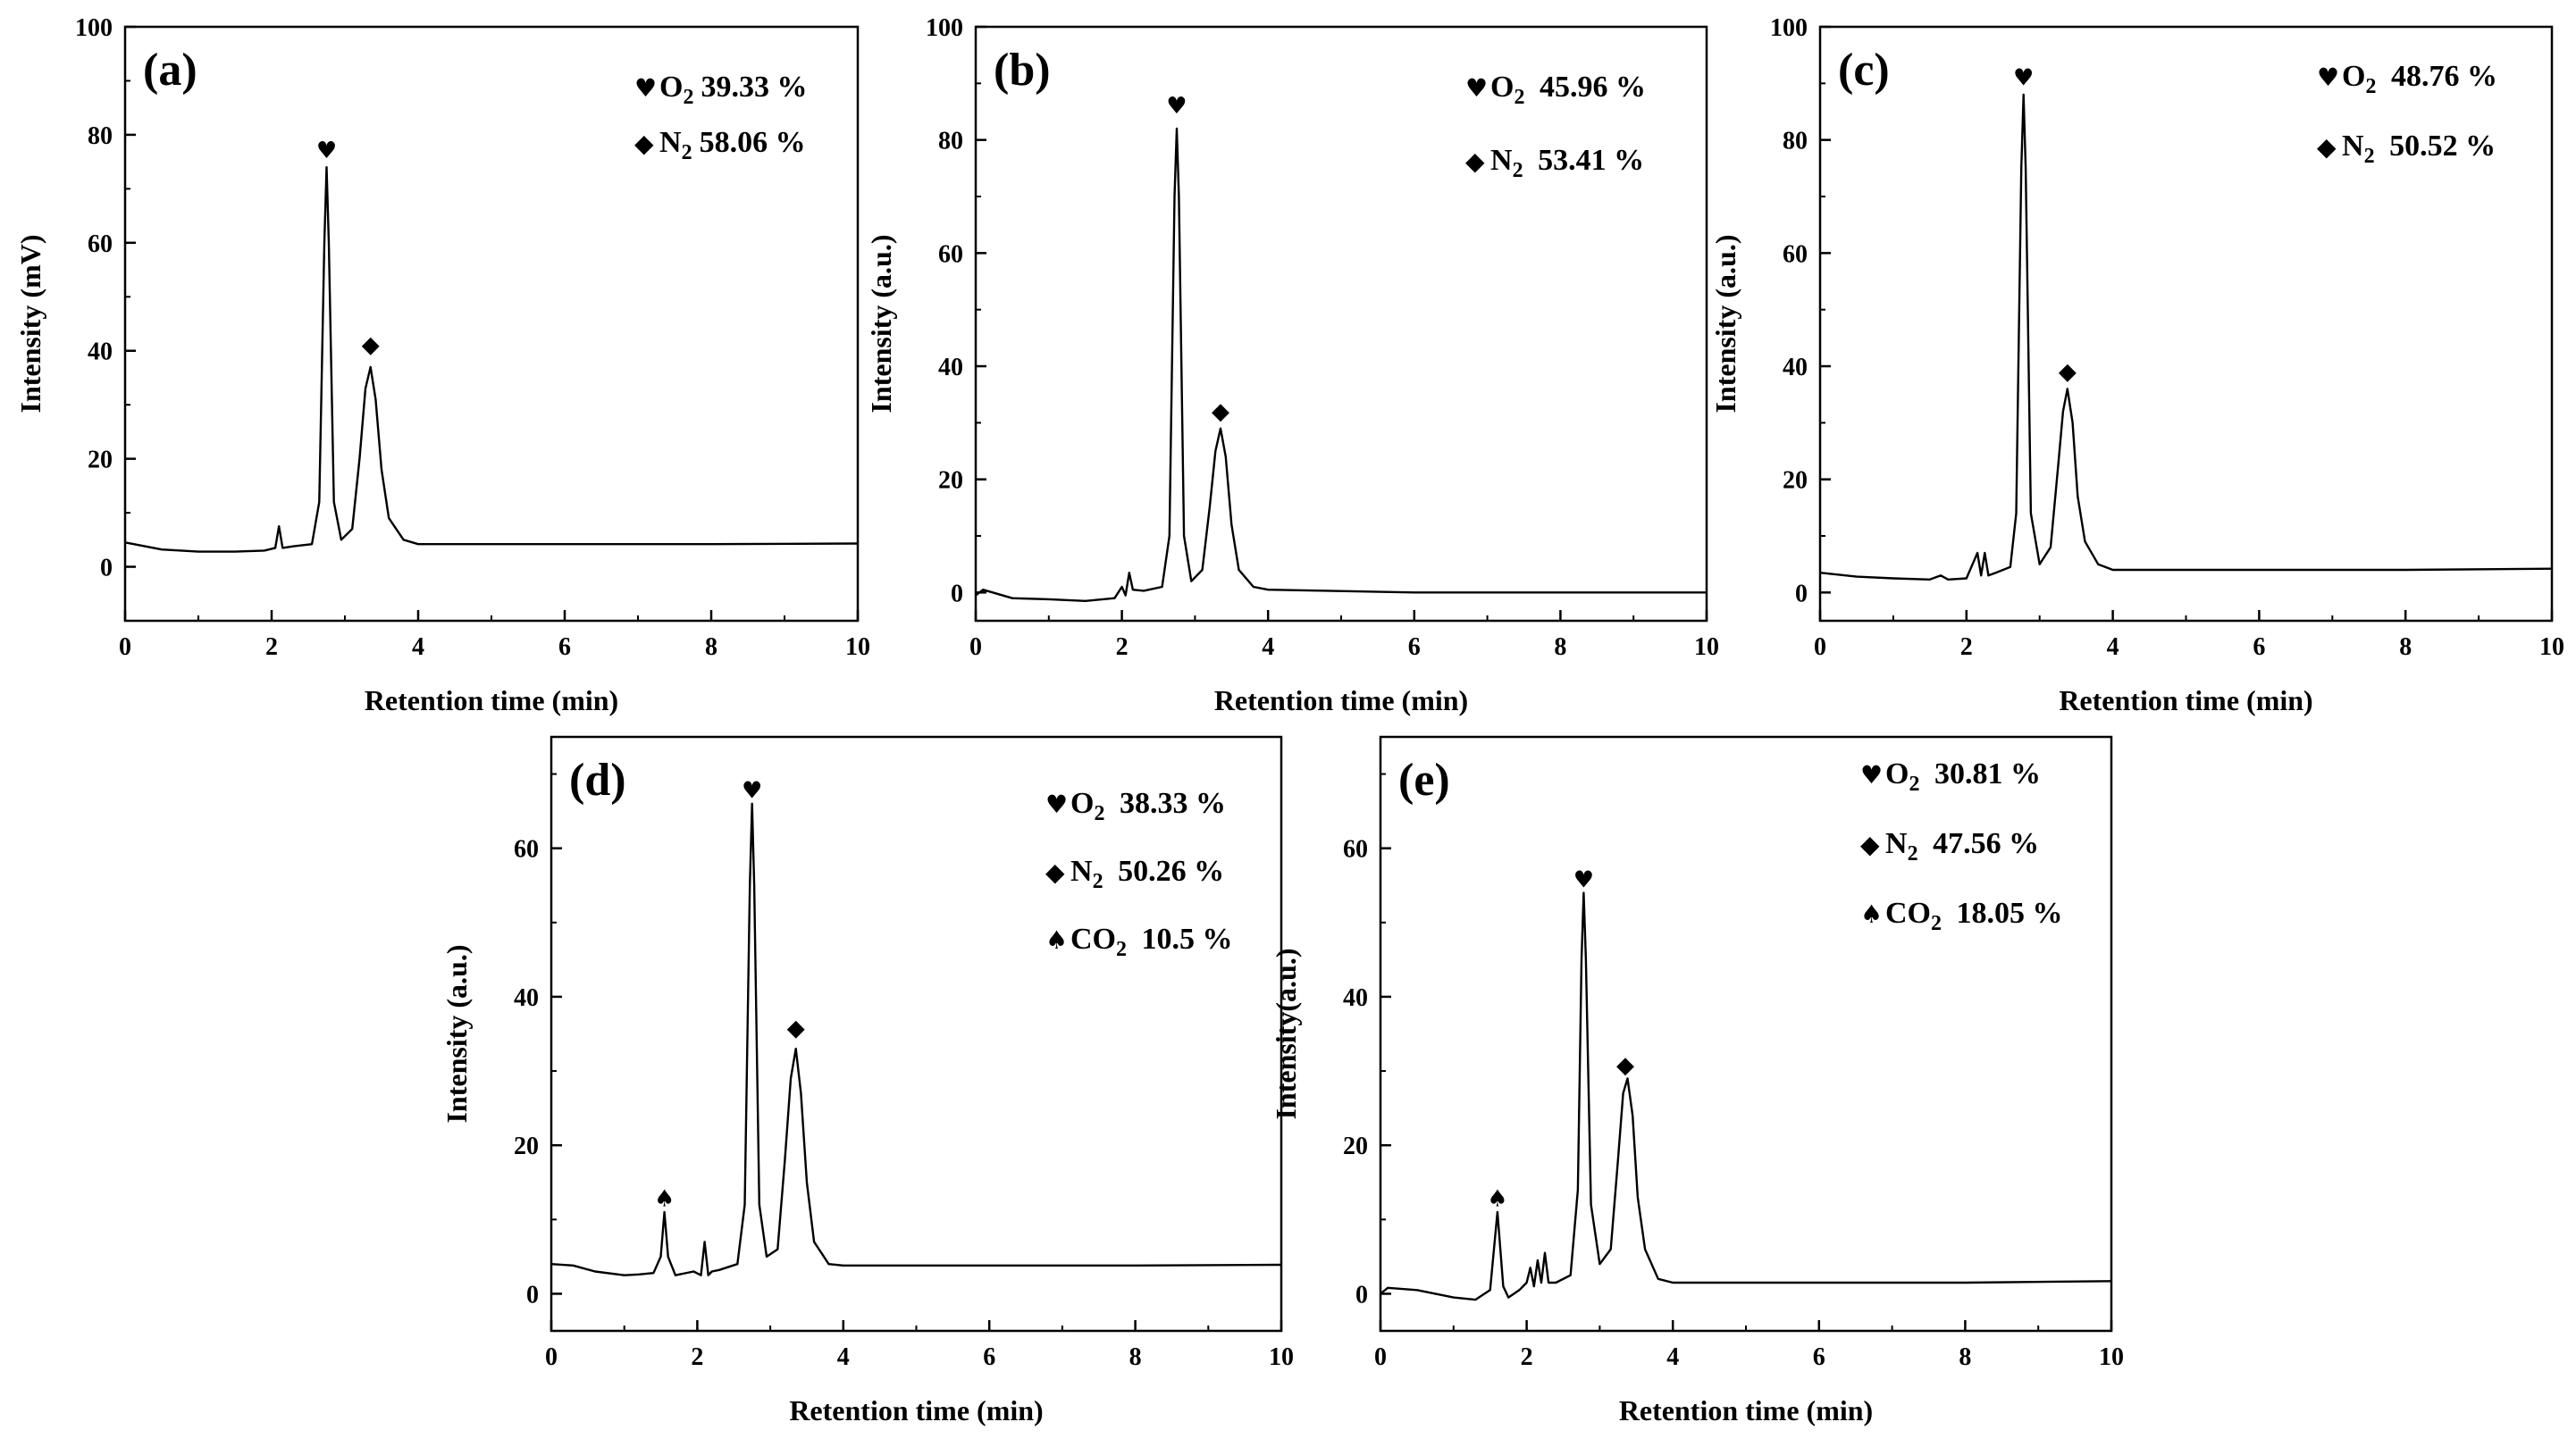  What do you see at coordinates (1147, 874) in the screenshot?
I see `legend-entry-n2: N2 50.26 %` at bounding box center [1147, 874].